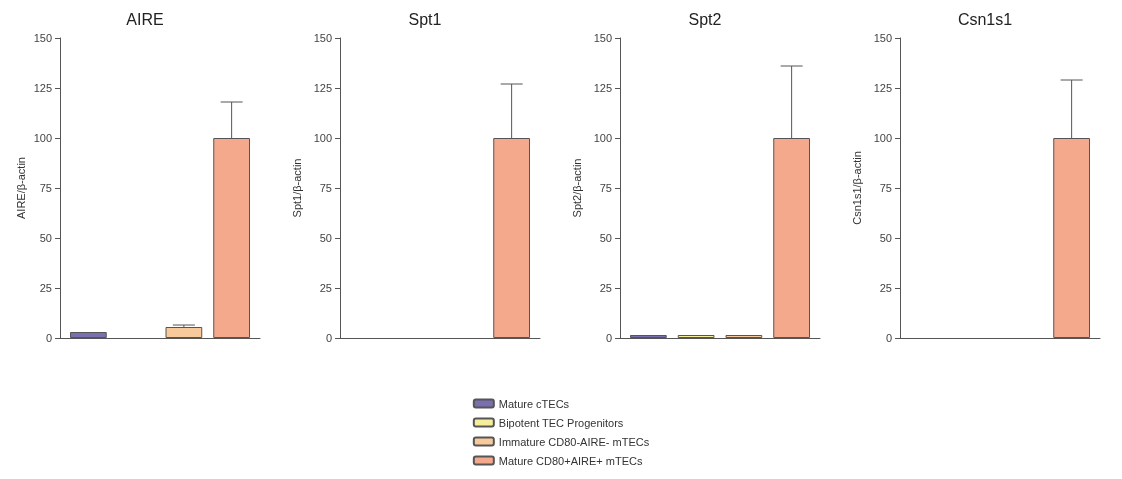 This screenshot has width=1122, height=479. Describe the element at coordinates (857, 188) in the screenshot. I see `y-axis-title: Csn1s1/β-actin` at that location.